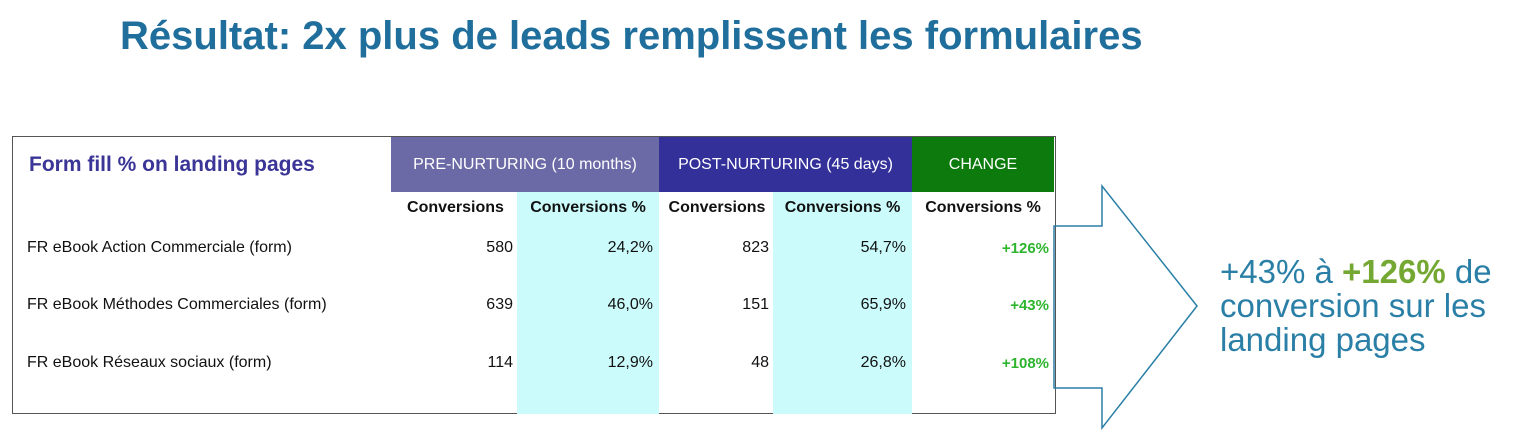  What do you see at coordinates (883, 362) in the screenshot?
I see `row-post-pct: 26,8%` at bounding box center [883, 362].